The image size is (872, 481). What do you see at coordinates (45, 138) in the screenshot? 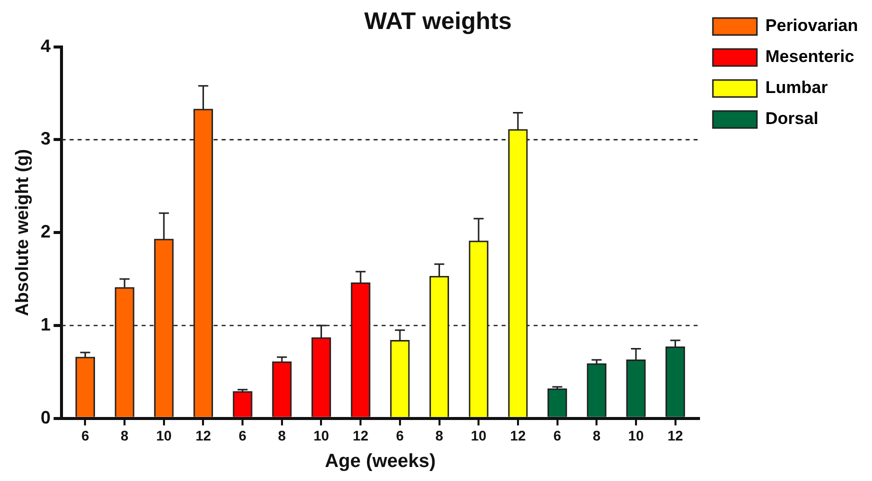
I see `y-tick-label: 3` at bounding box center [45, 138].